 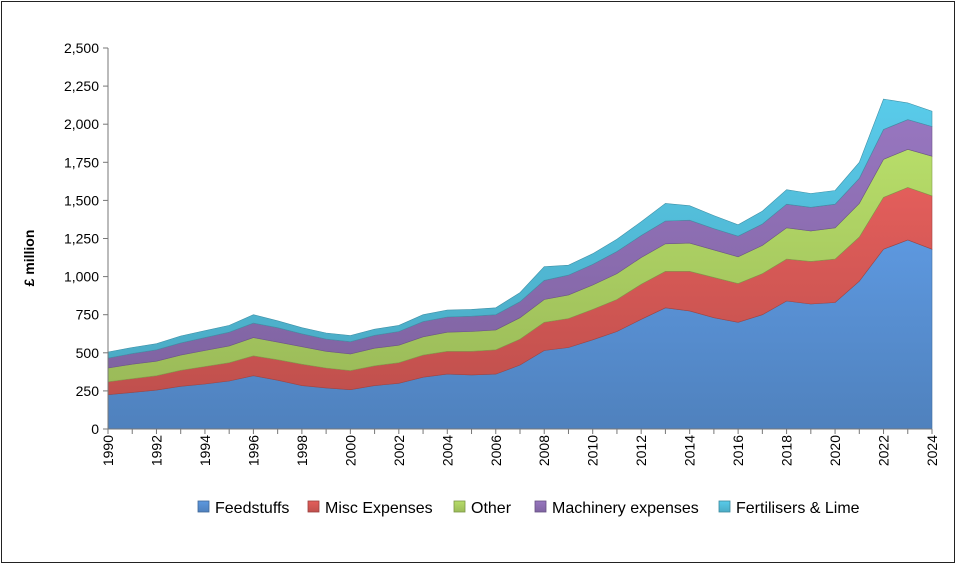 What do you see at coordinates (738, 450) in the screenshot?
I see `x-tick-label: 2016` at bounding box center [738, 450].